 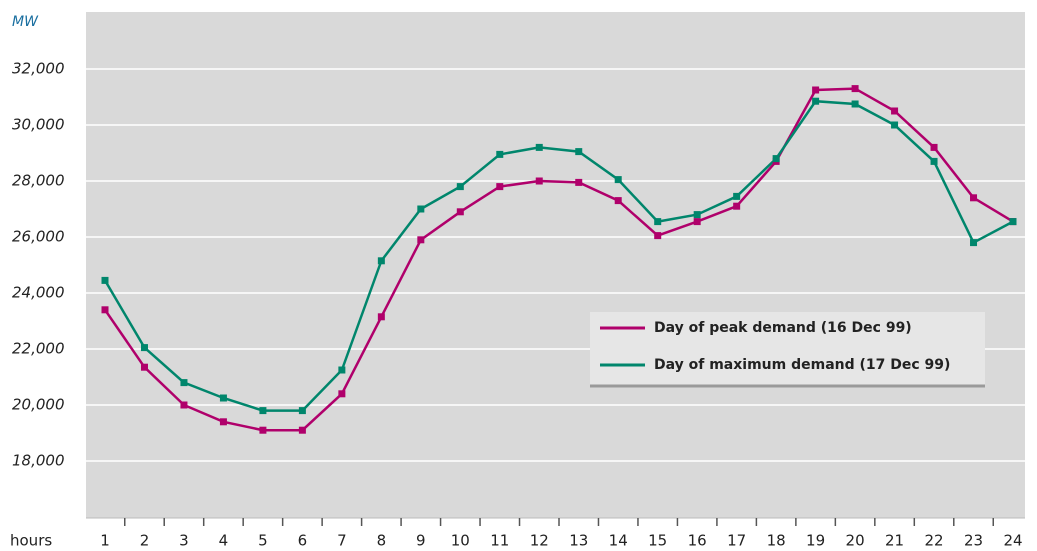 I want to click on x-tick-label: 12, so click(x=539, y=541).